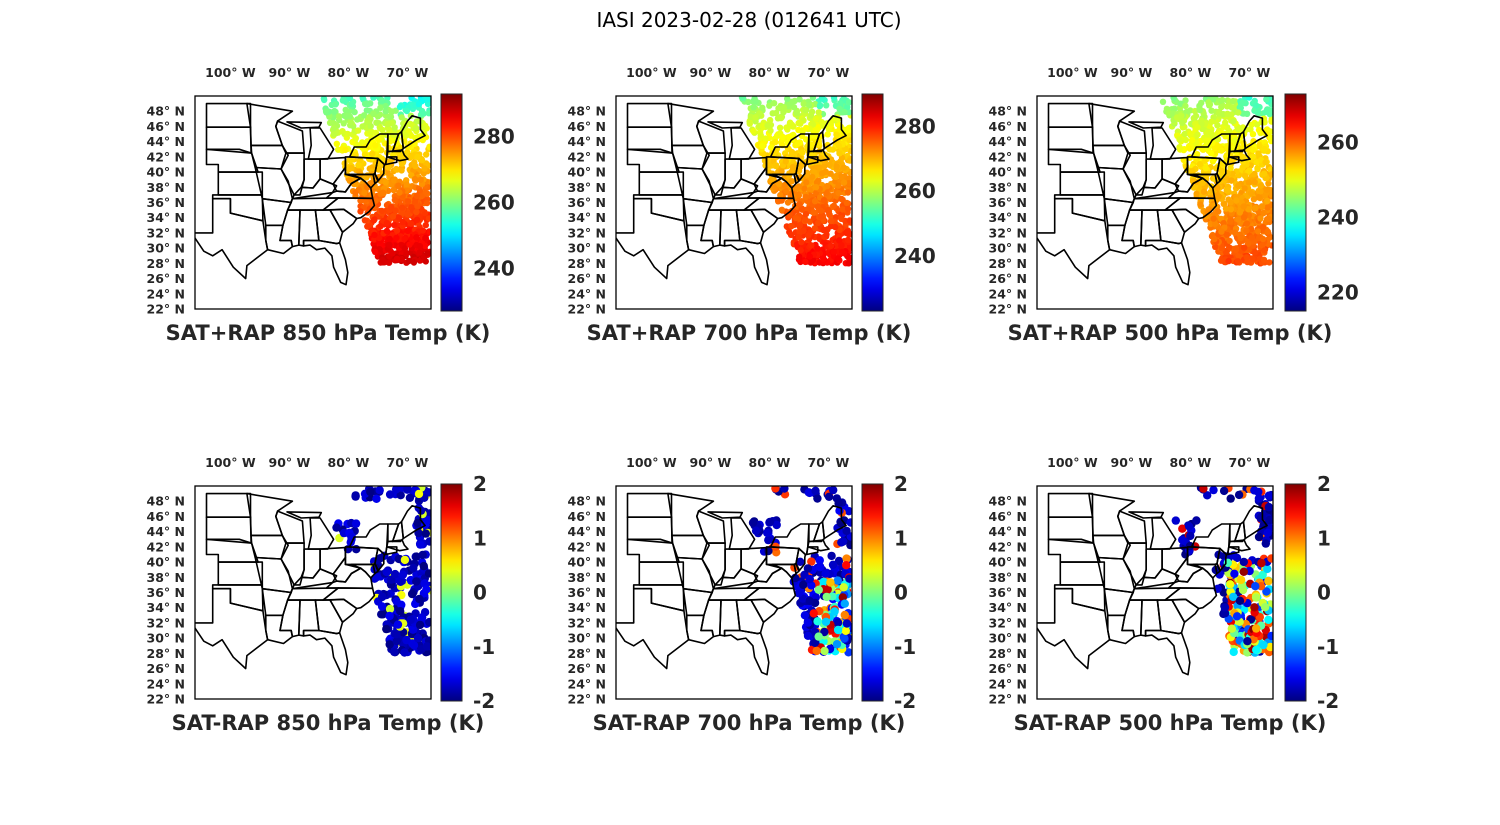 Image resolution: width=1500 pixels, height=825 pixels. I want to click on lat-tick-label: 28° N, so click(166, 653).